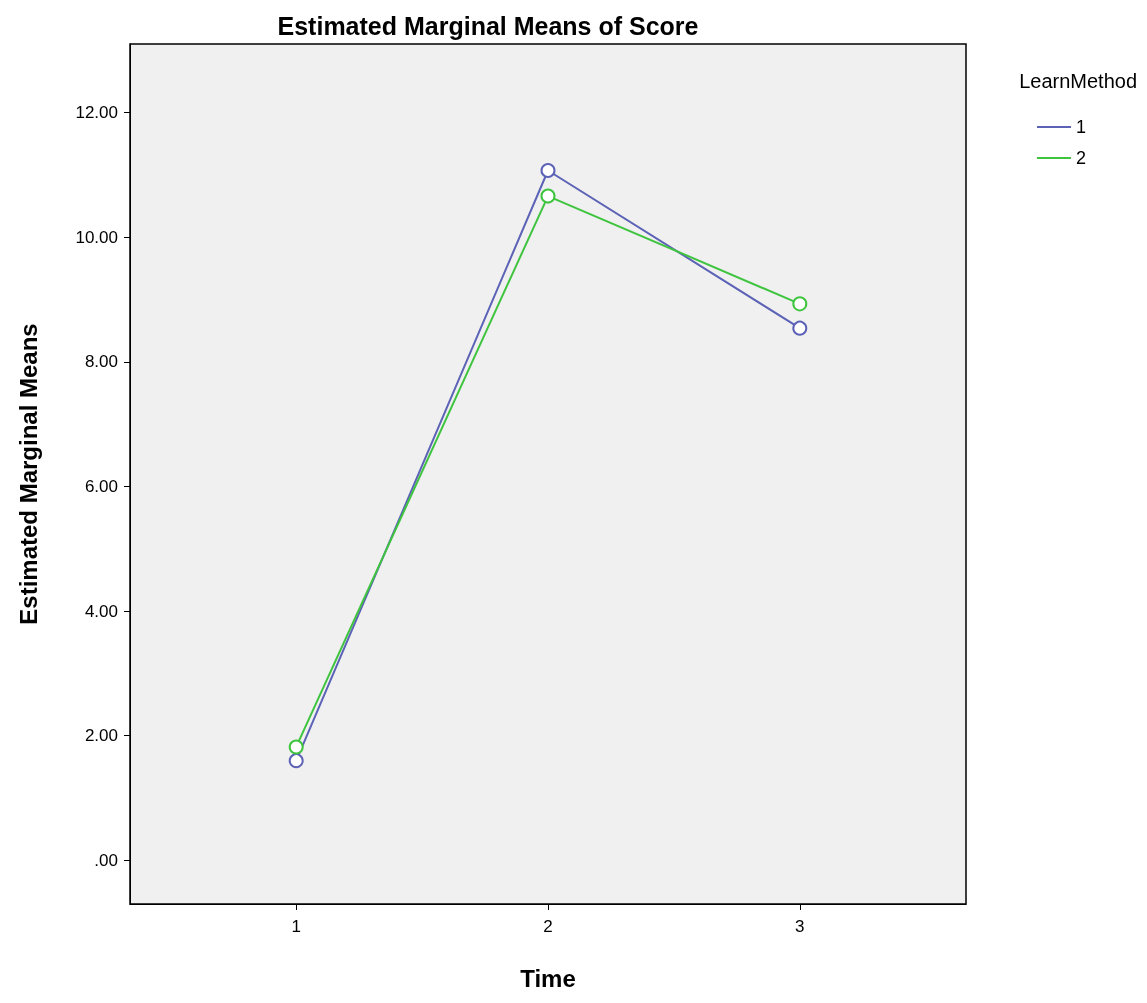 This screenshot has width=1147, height=1003. Describe the element at coordinates (101, 611) in the screenshot. I see `y-tick-label: 4.00` at that location.